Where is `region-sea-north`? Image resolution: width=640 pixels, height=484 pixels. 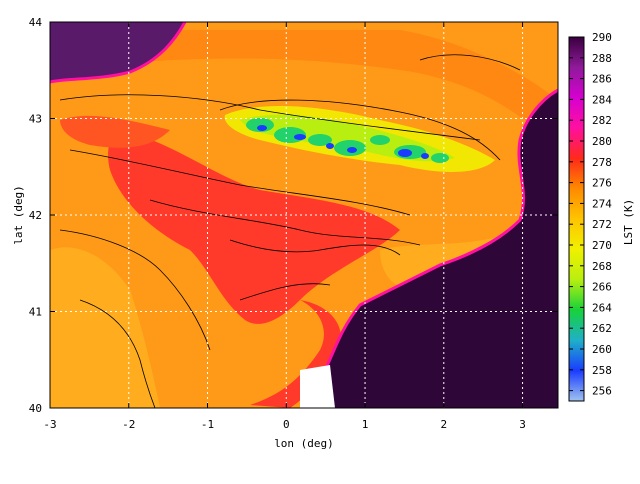
region-sea-north is located at coordinates (117, 52).